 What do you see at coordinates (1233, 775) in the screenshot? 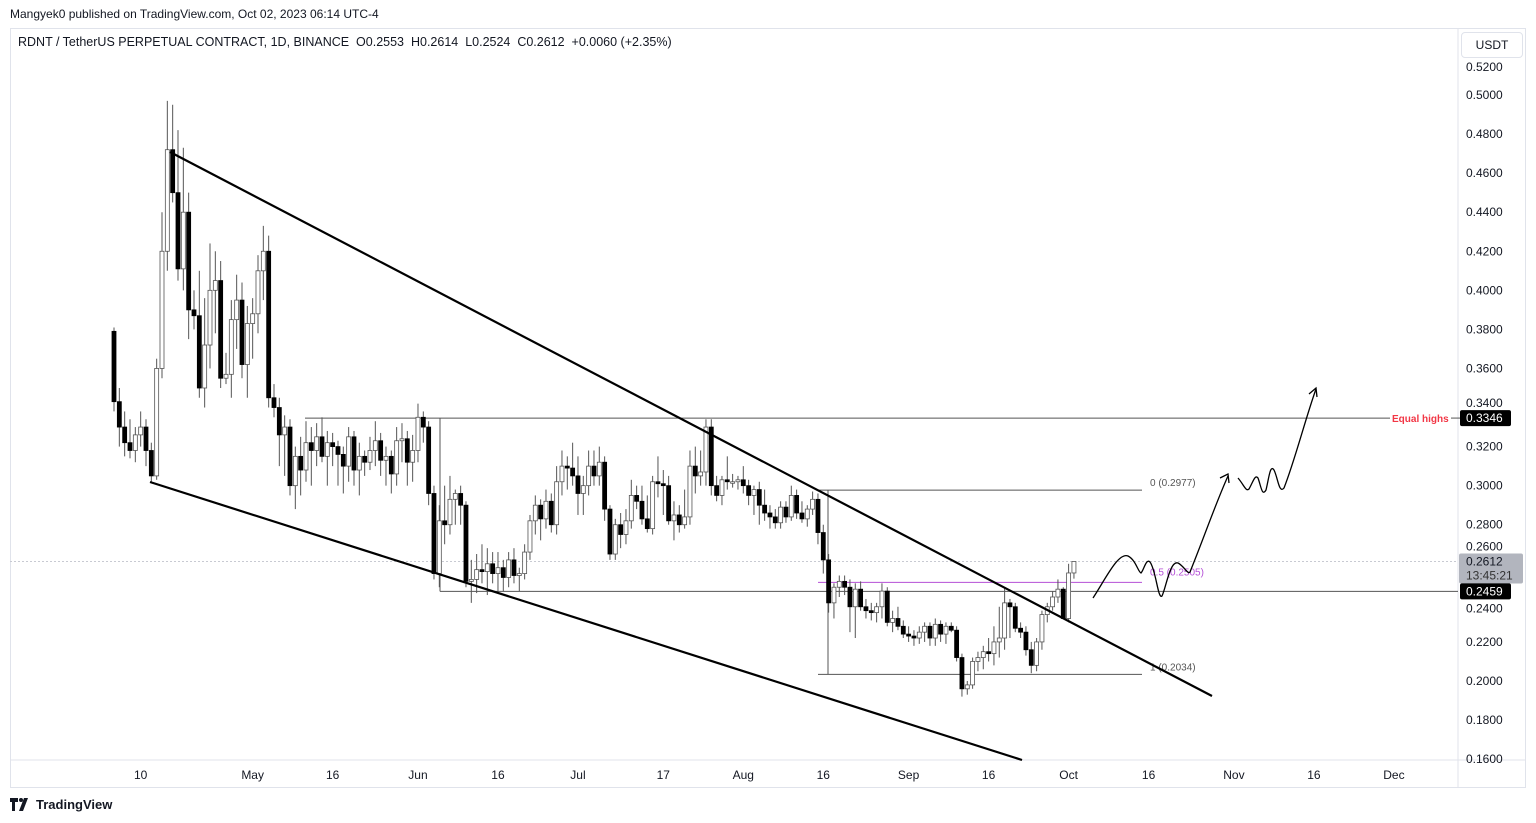
I see `time-tick-label: Nov` at bounding box center [1233, 775].